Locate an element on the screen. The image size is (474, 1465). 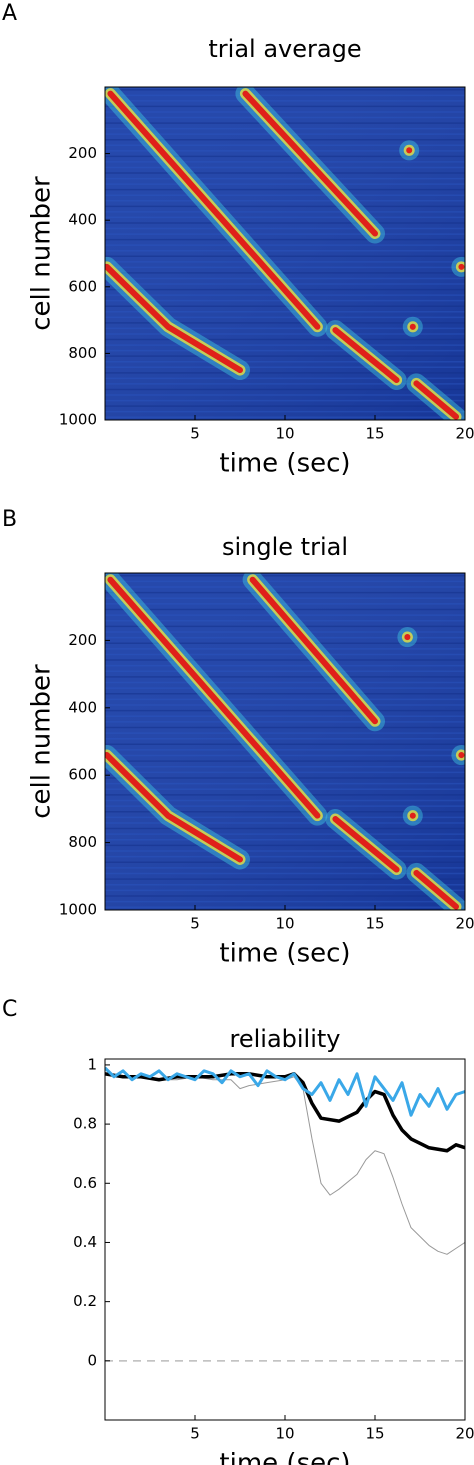
y-tick-label: 0.8 is located at coordinates (85, 1124).